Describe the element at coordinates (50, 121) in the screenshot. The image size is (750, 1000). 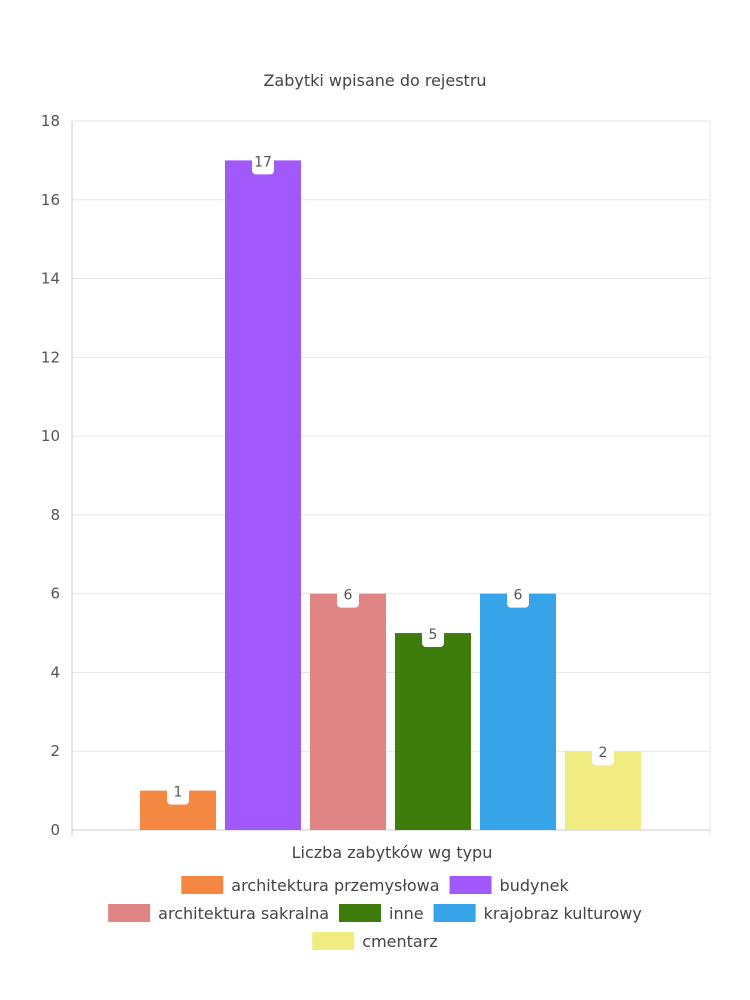
I see `y-tick-label: 18` at that location.